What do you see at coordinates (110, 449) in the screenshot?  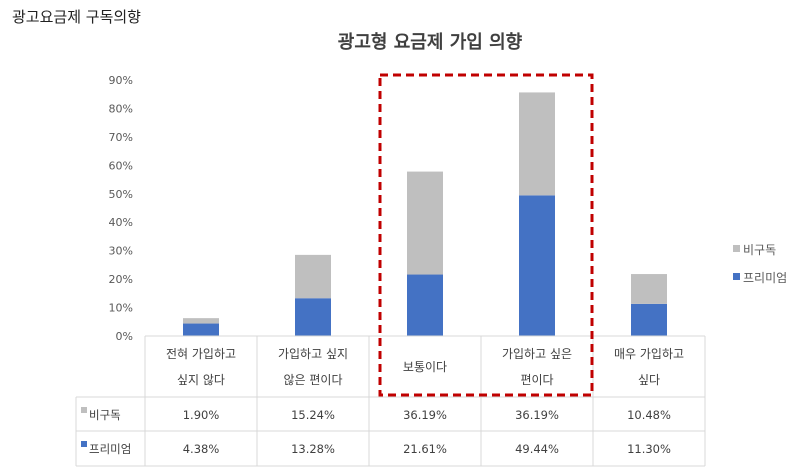 I see `table-series-name: 프리미엄` at bounding box center [110, 449].